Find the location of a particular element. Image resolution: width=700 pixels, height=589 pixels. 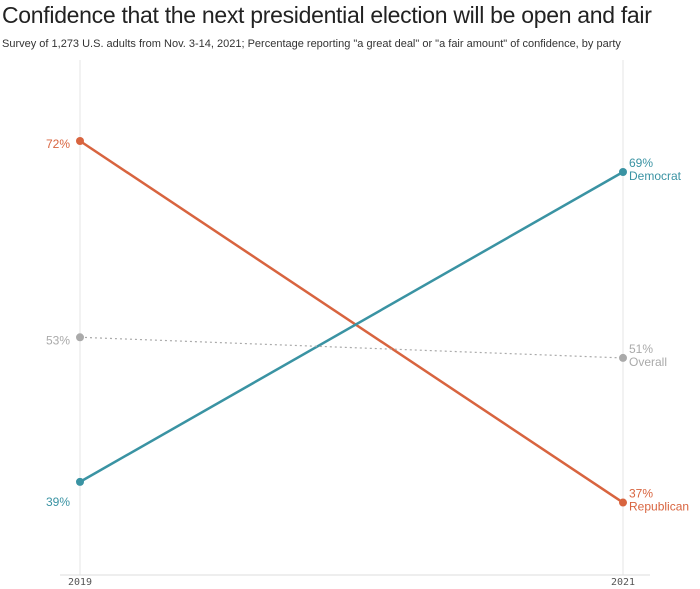

republican-label-2021: 37% is located at coordinates (641, 494).